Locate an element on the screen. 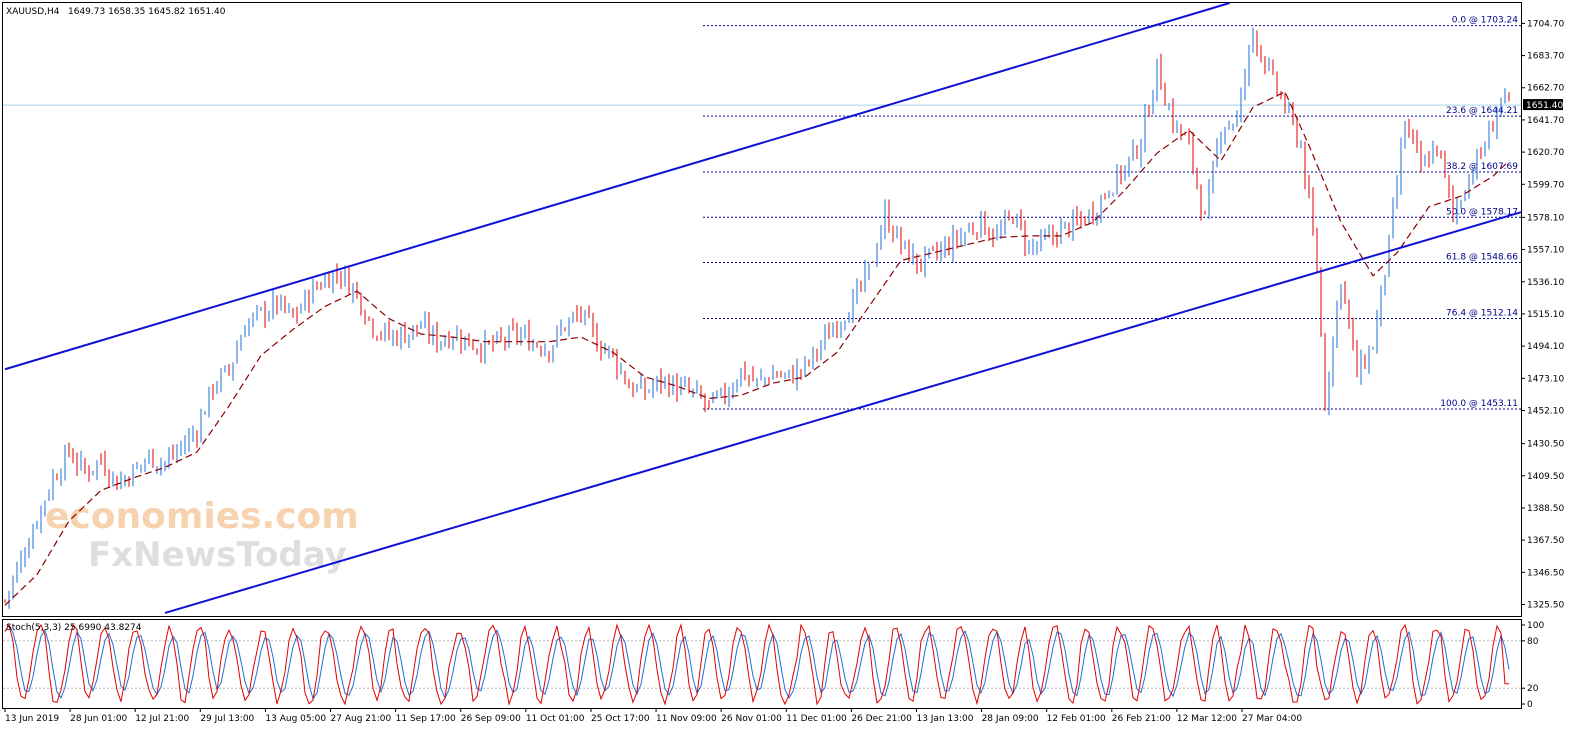 This screenshot has width=1596, height=747. fib-label: 38.2 @ 1607.69 is located at coordinates (1482, 167).